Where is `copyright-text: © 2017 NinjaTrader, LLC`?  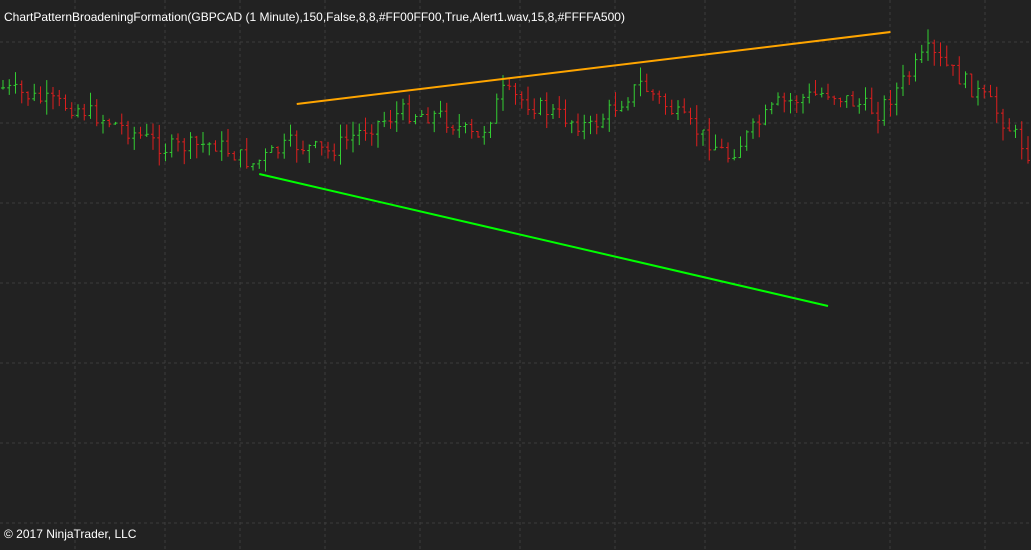
copyright-text: © 2017 NinjaTrader, LLC is located at coordinates (70, 534).